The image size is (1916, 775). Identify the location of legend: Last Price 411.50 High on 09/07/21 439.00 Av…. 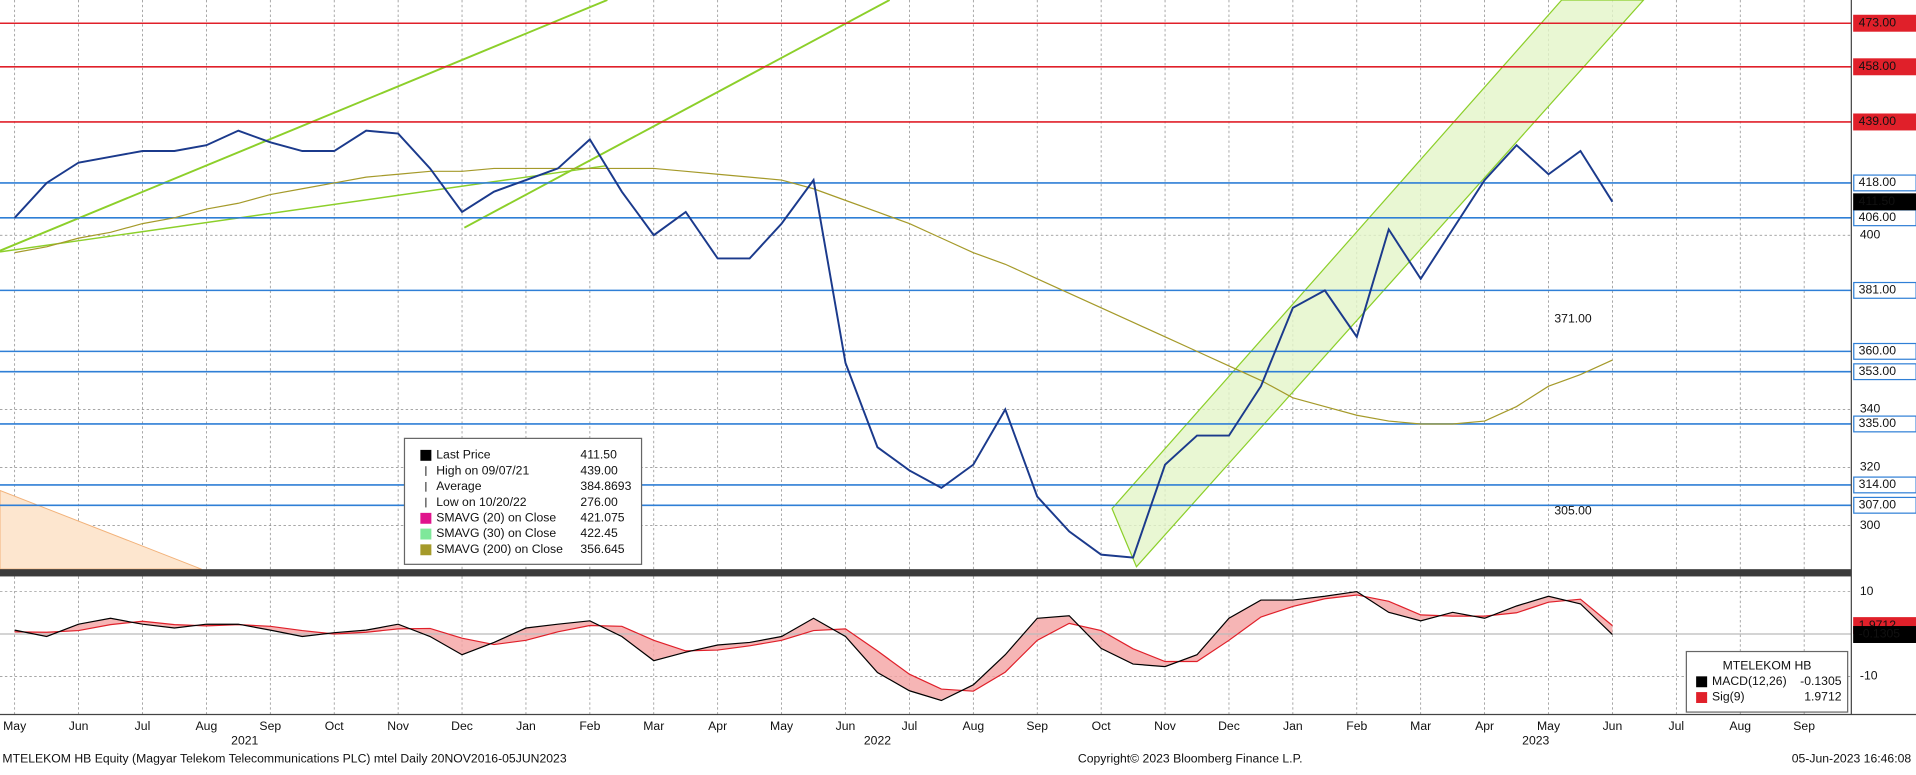
(523, 501).